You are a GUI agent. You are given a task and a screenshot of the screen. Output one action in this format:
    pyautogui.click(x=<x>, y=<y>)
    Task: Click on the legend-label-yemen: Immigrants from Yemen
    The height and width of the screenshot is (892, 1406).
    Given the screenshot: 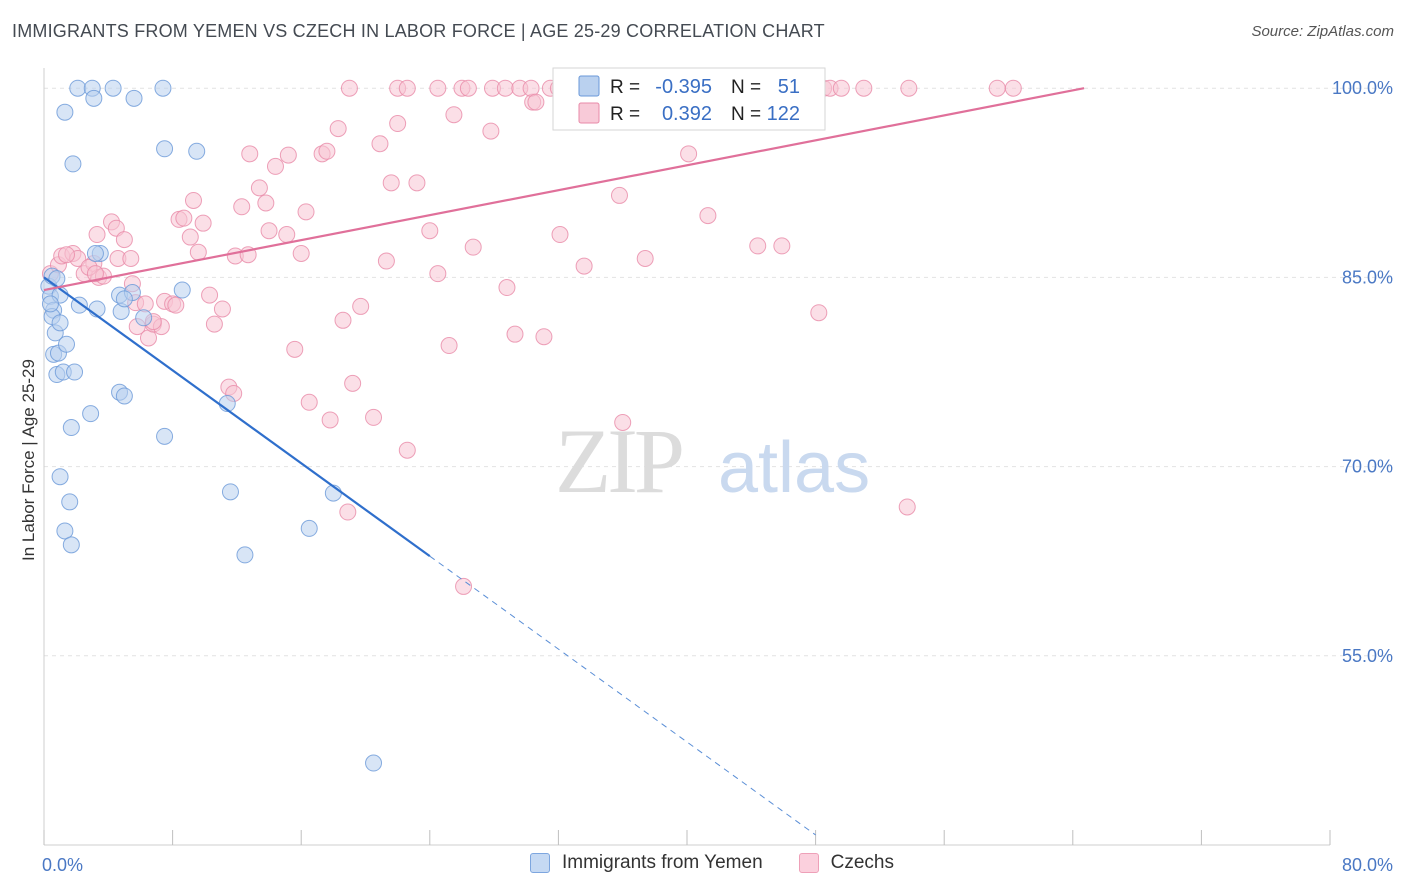 What is the action you would take?
    pyautogui.click(x=662, y=862)
    